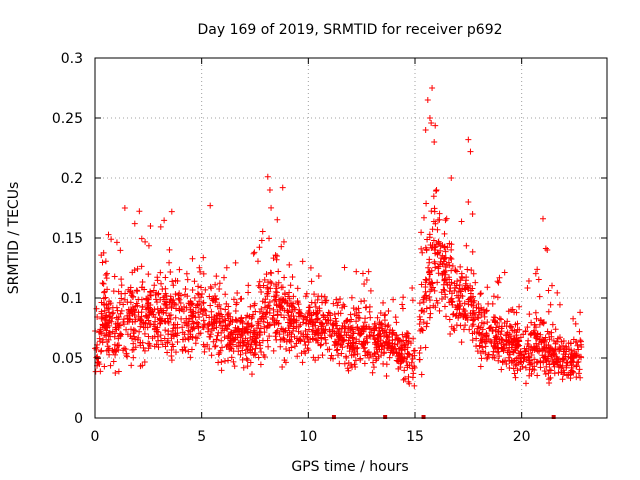  What do you see at coordinates (67, 119) in the screenshot?
I see `y-tick-label: 0.25` at bounding box center [67, 119].